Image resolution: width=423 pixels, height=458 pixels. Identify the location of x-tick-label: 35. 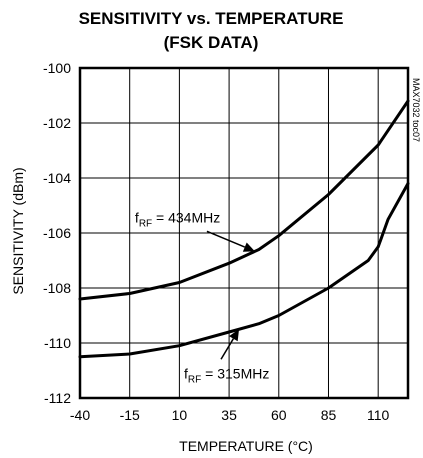
(229, 415).